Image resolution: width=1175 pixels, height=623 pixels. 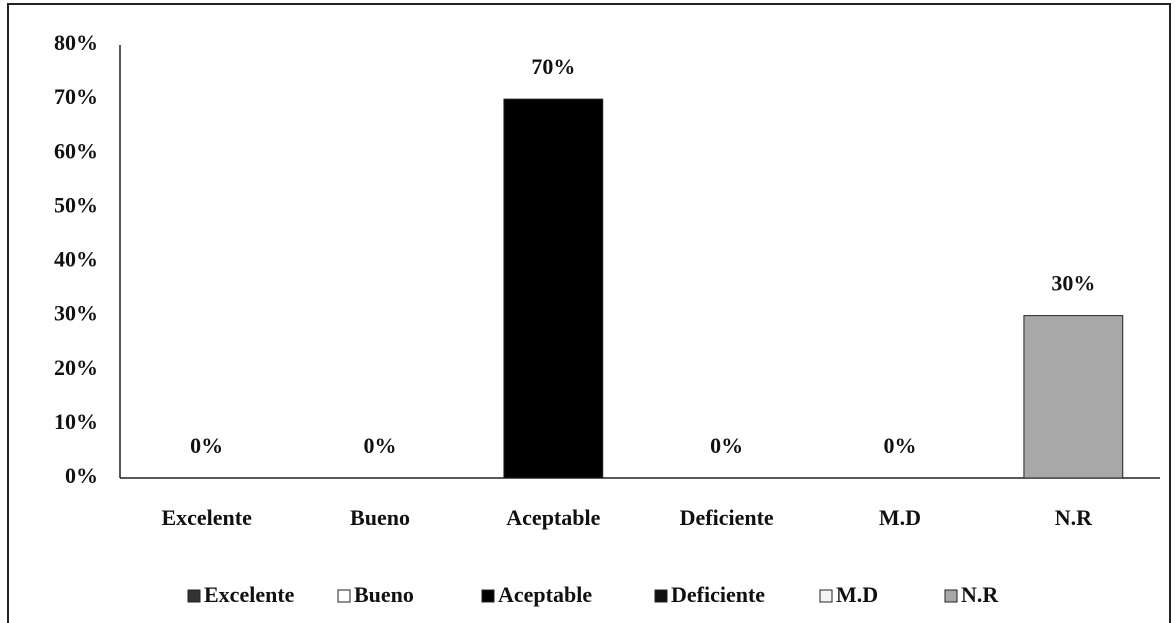 I want to click on y-tick-label: 0%, so click(x=81, y=475).